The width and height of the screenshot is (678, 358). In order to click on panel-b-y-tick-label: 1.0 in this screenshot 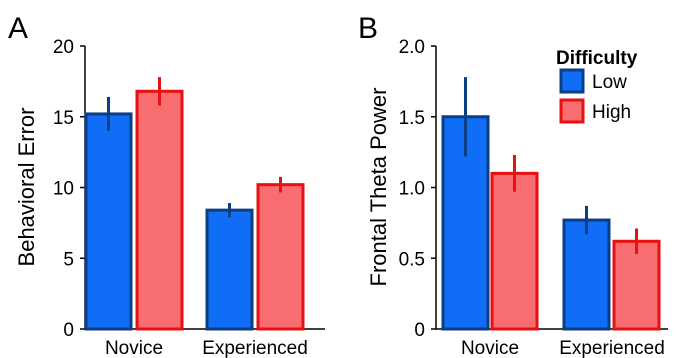, I will do `click(412, 189)`.